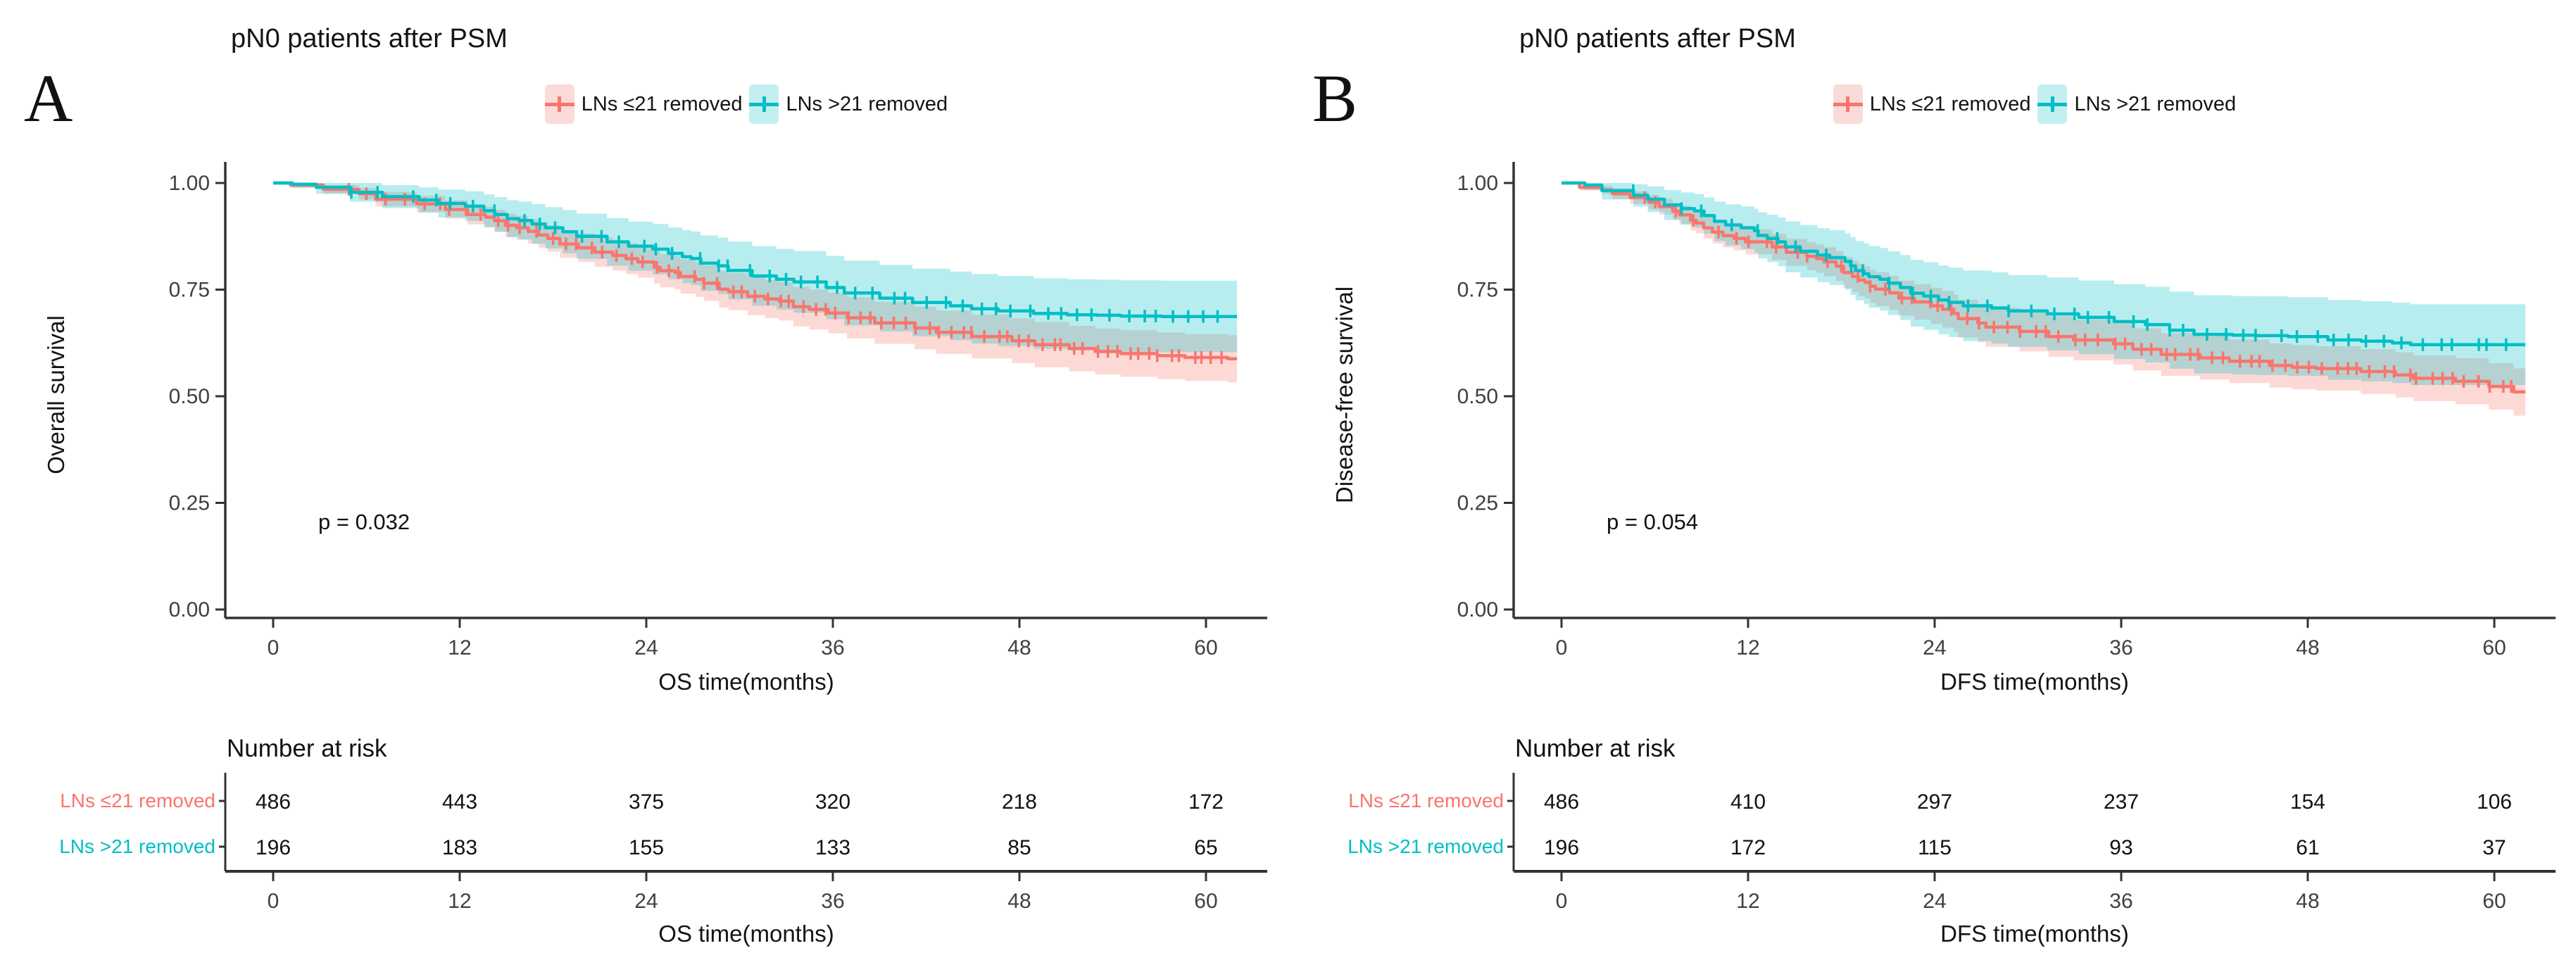 This screenshot has width=2576, height=960. I want to click on p-value-label: p = 0.054, so click(1653, 522).